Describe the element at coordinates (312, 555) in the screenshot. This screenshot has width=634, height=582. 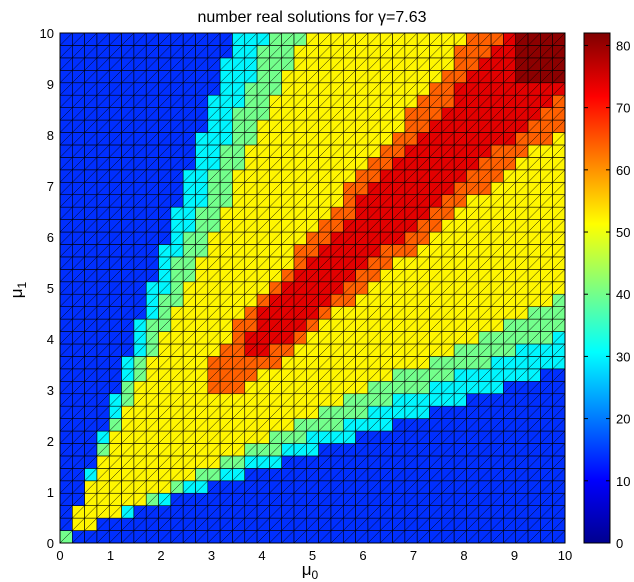
I see `x-tick-label: 5` at that location.